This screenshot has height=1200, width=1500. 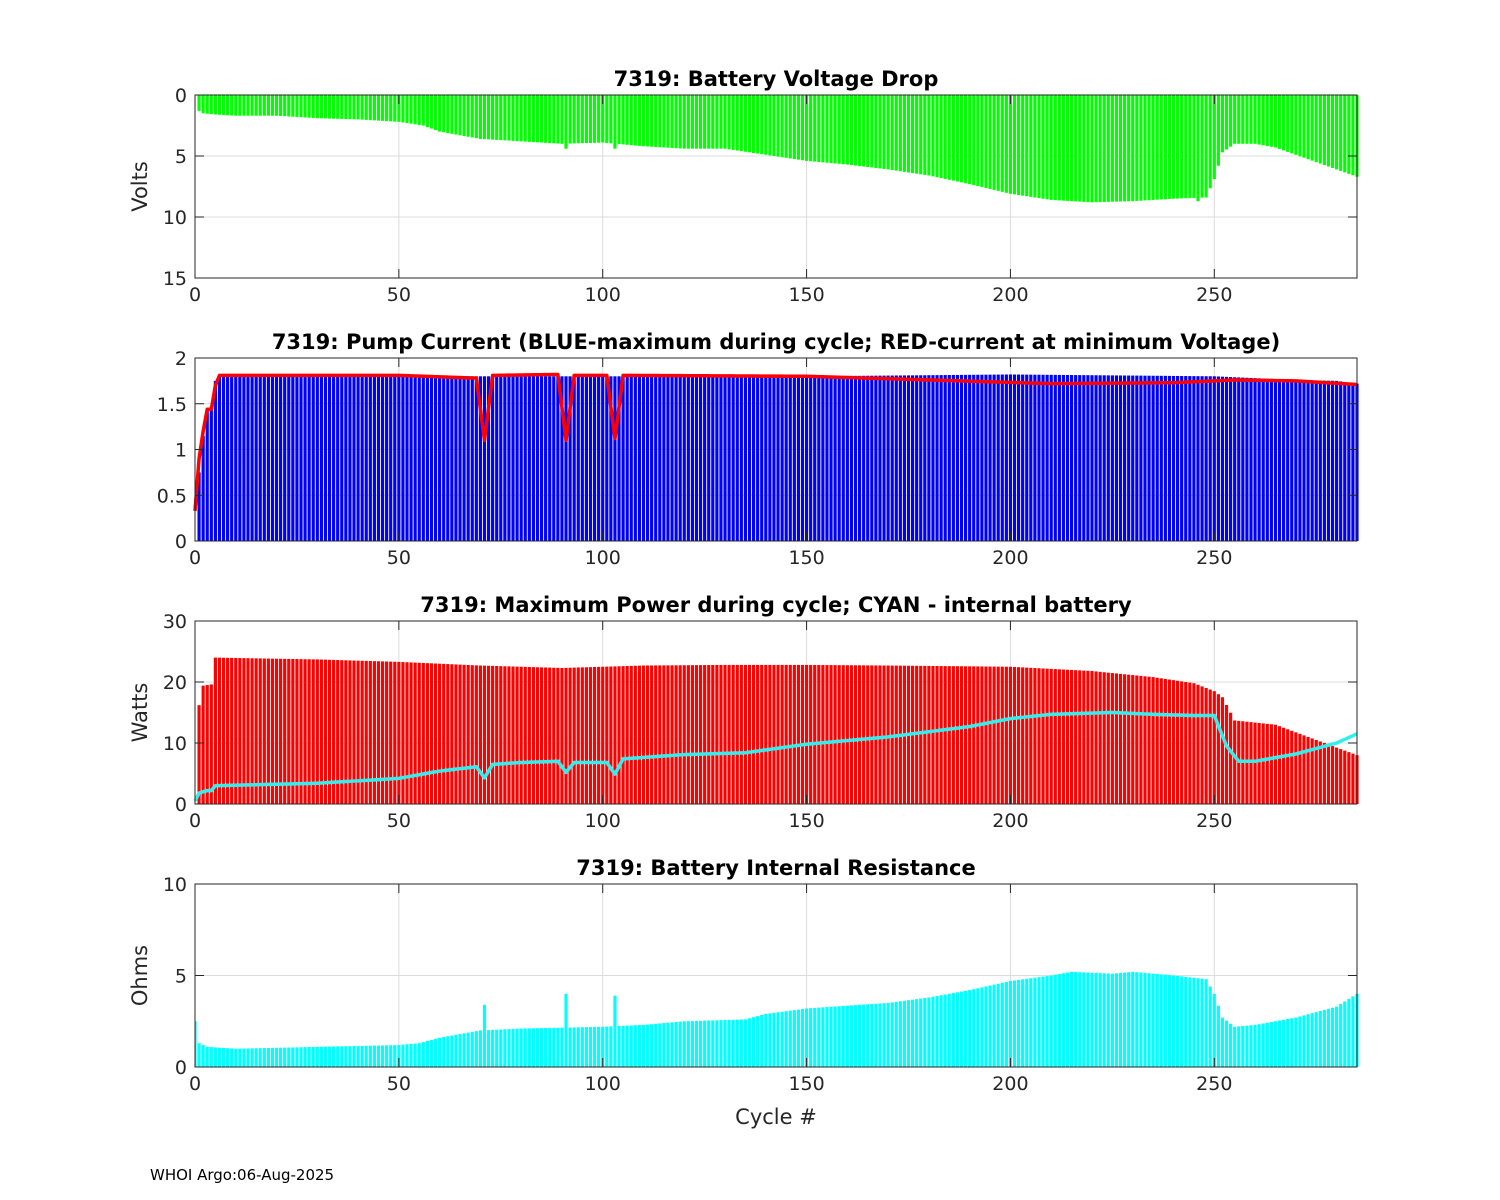 What do you see at coordinates (778, 458) in the screenshot?
I see `bar-series` at bounding box center [778, 458].